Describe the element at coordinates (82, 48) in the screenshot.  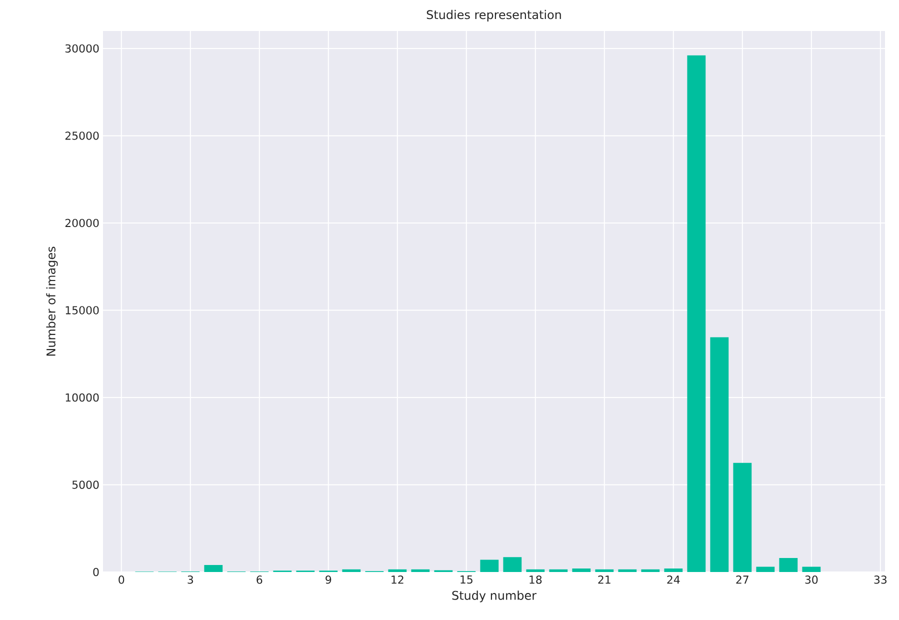
I see `y-tick-label: 30000` at that location.